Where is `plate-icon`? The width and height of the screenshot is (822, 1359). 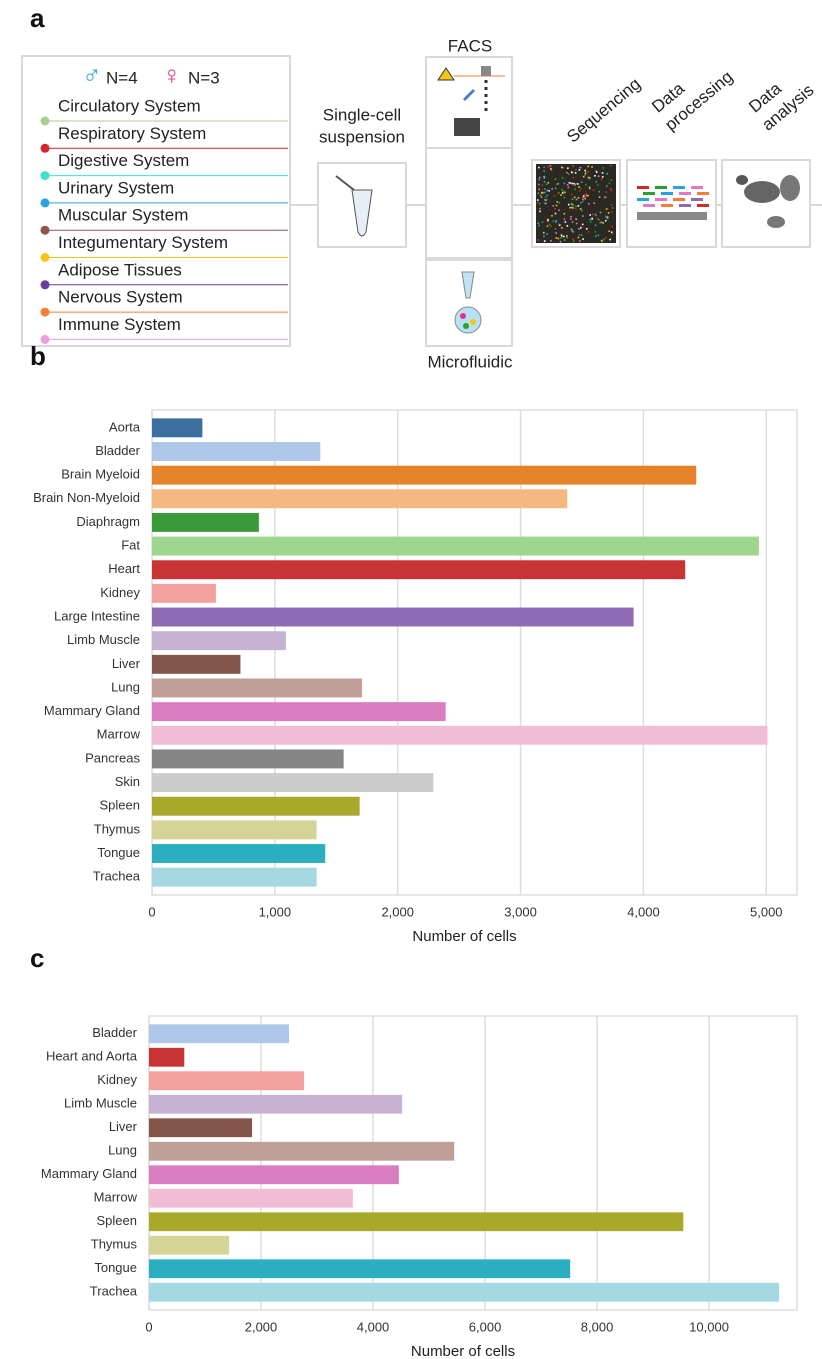 plate-icon is located at coordinates (467, 127).